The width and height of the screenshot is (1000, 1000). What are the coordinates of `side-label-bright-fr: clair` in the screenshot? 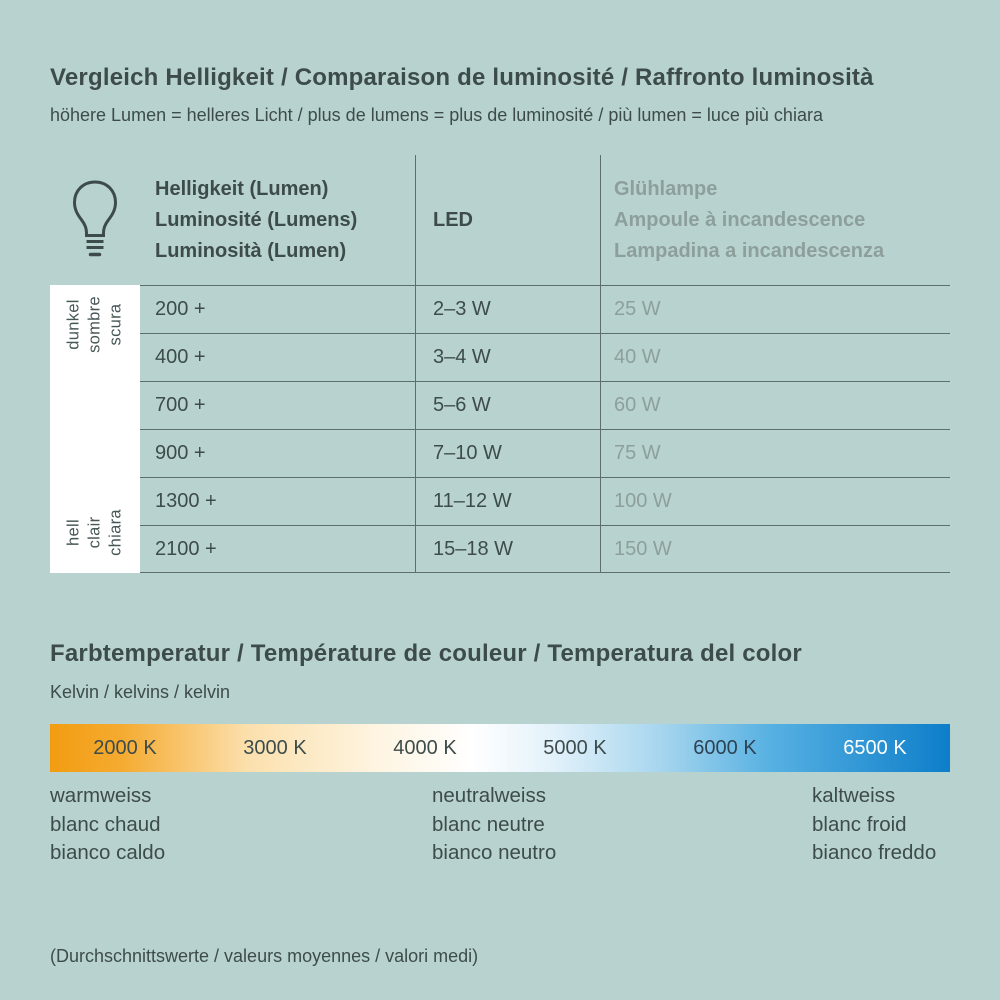 It's located at (94, 532).